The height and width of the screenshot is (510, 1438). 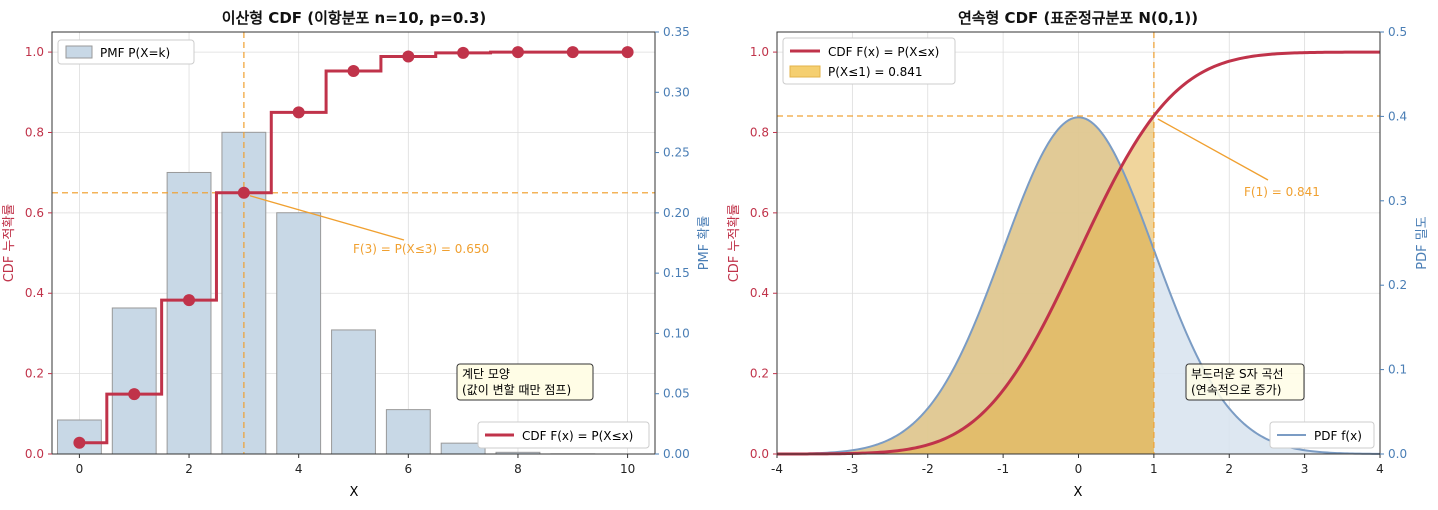 What do you see at coordinates (805, 71) in the screenshot?
I see `right-legend-area-swatch` at bounding box center [805, 71].